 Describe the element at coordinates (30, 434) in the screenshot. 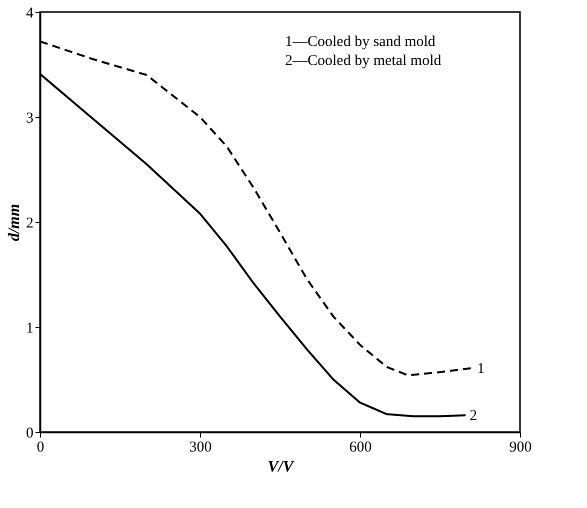

I see `y-tick-label: 0` at that location.